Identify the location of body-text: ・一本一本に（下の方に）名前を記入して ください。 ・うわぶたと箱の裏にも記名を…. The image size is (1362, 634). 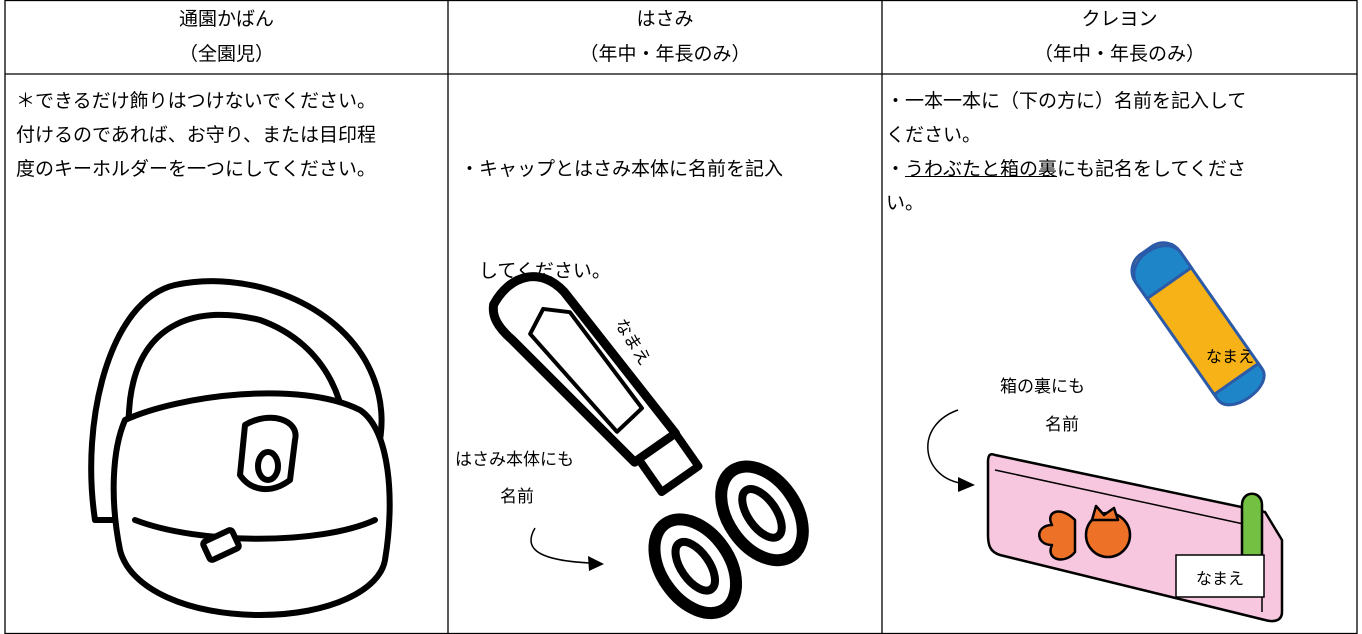
(1065, 149).